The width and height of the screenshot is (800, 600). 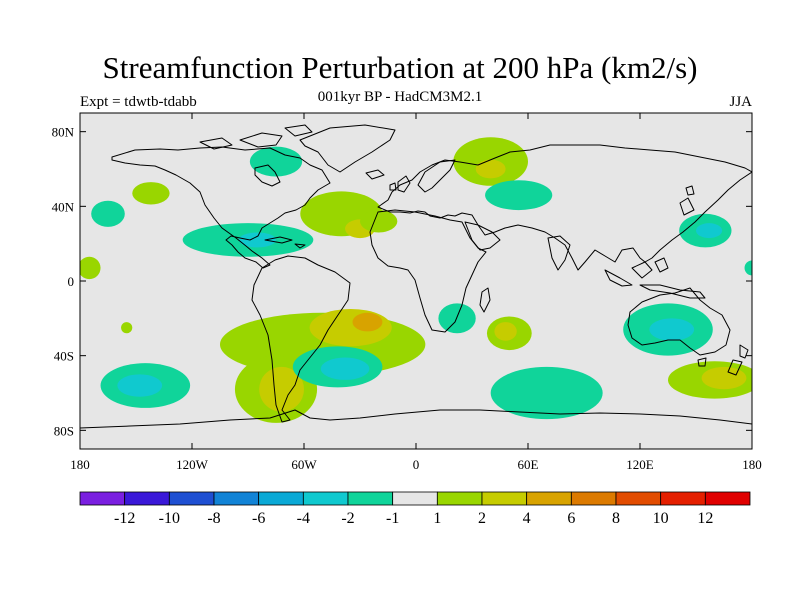 I want to click on colorbar-label: 1, so click(x=437, y=518).